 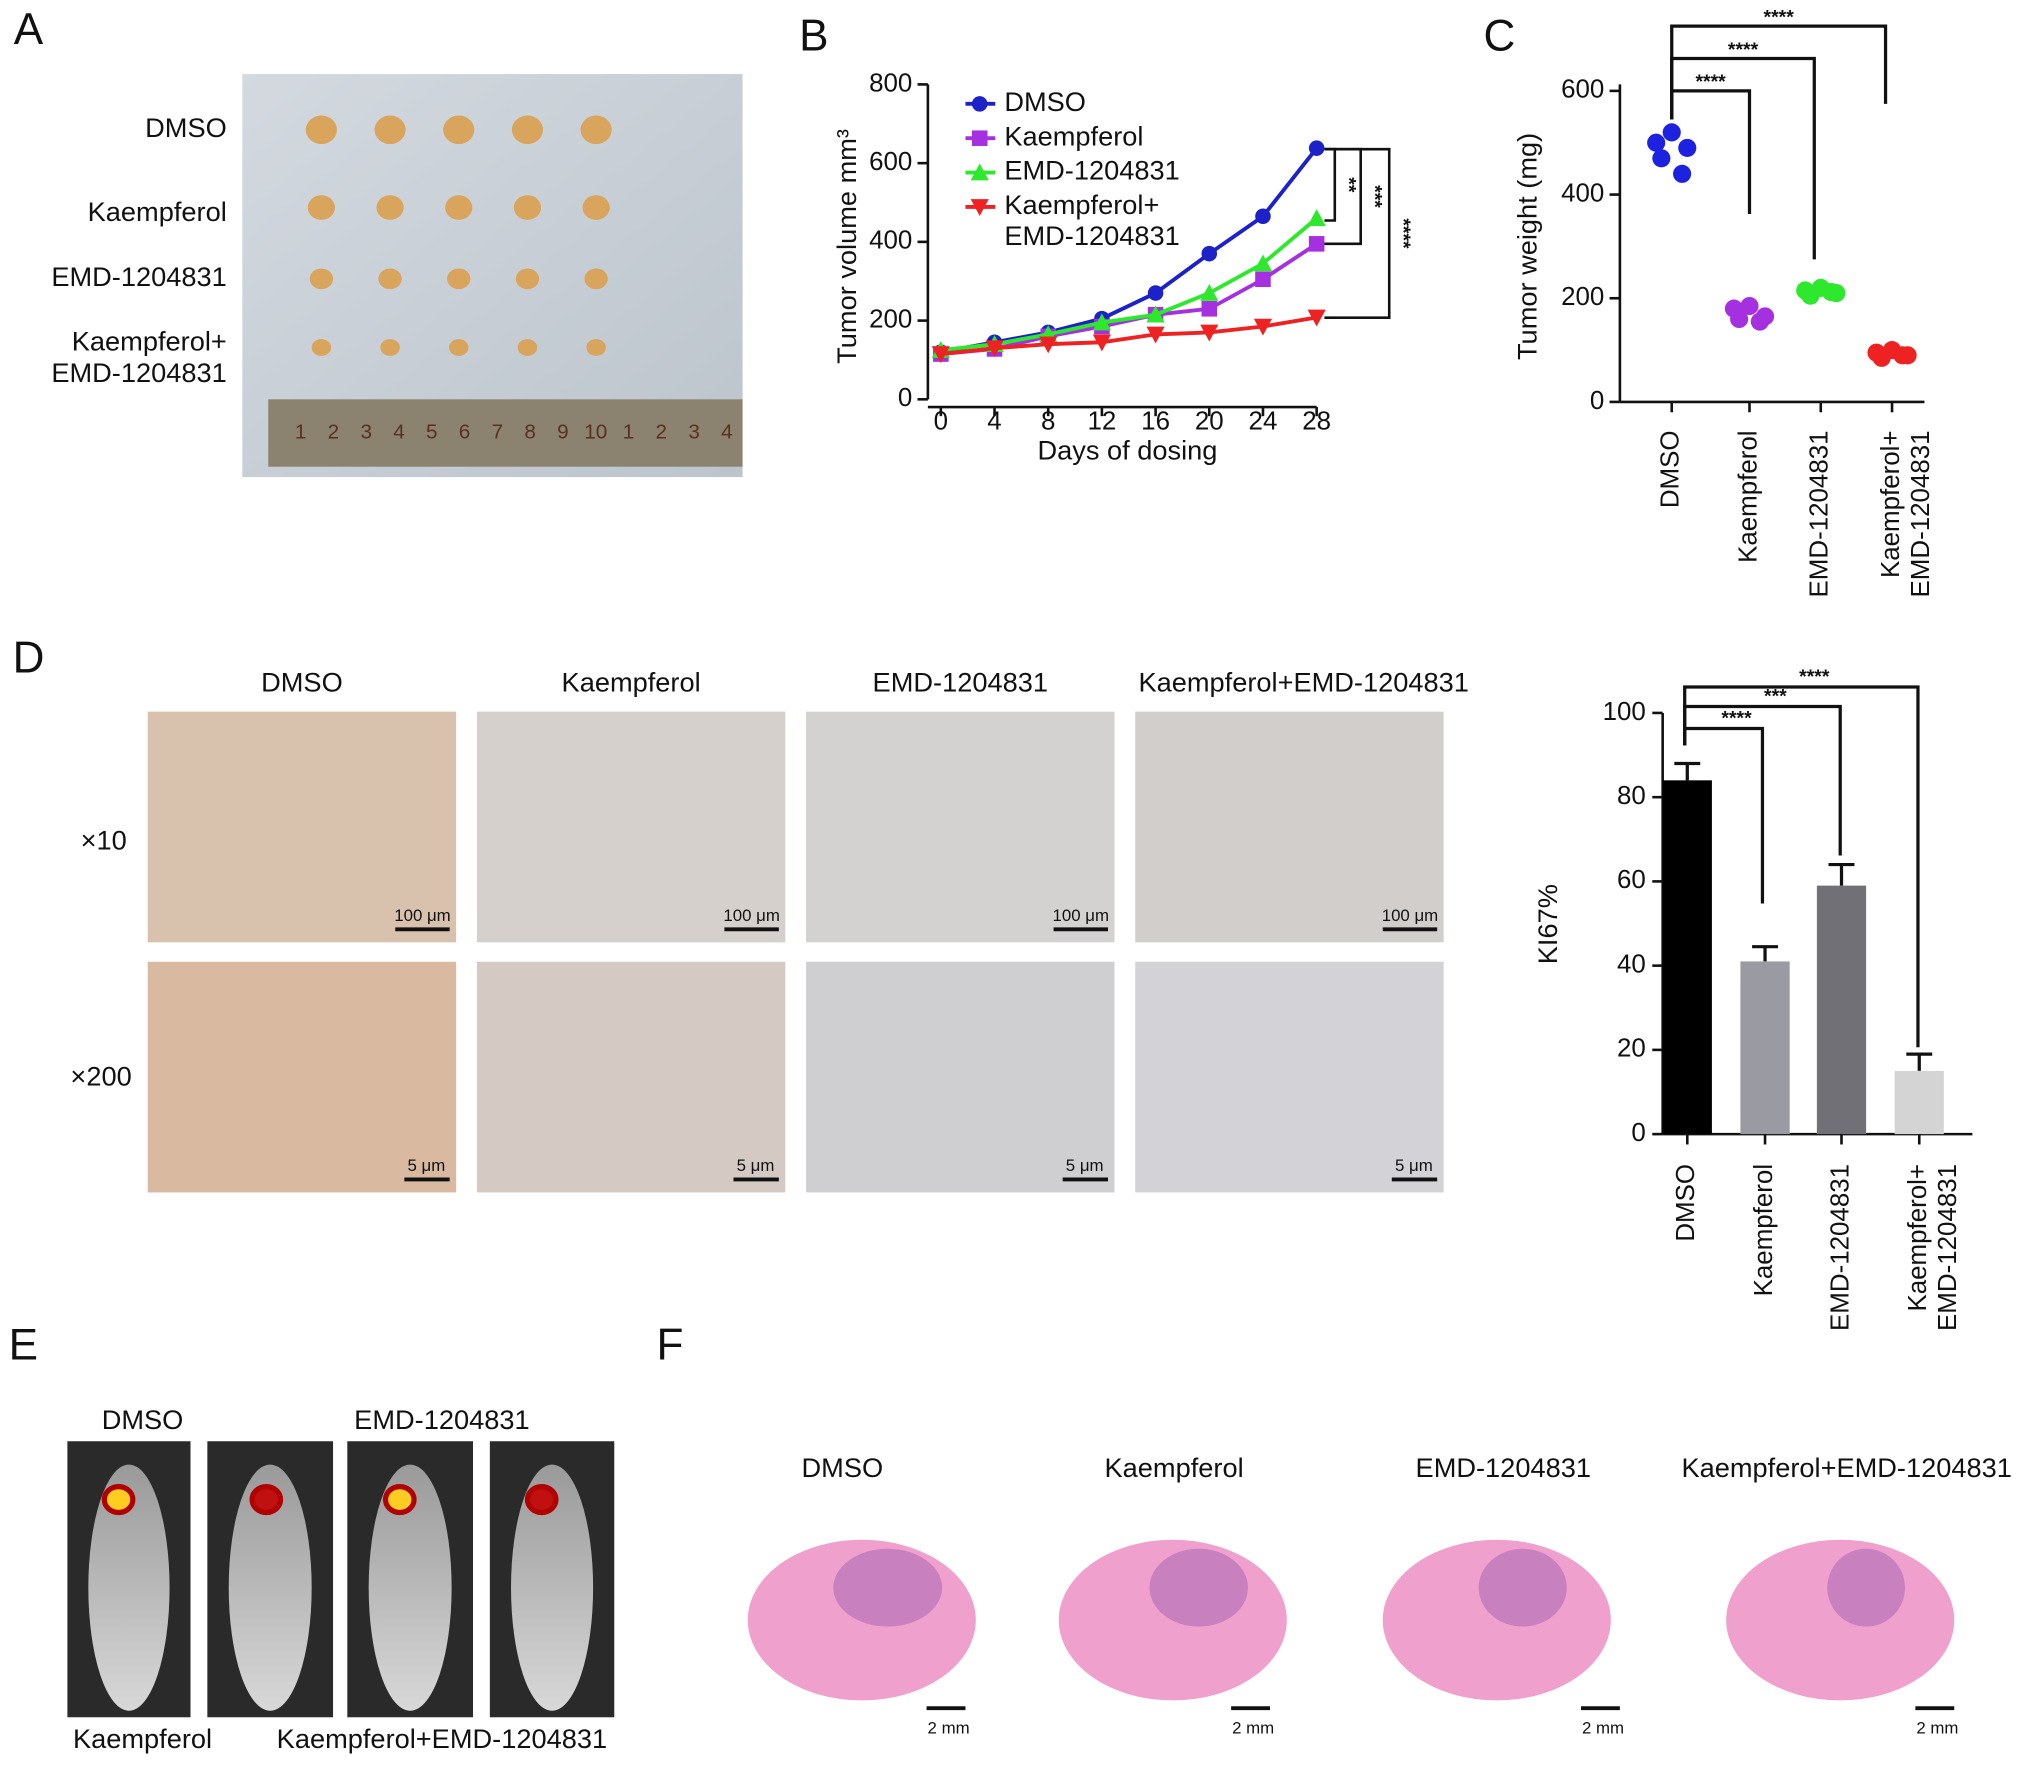 I want to click on label: 16, so click(x=1155, y=421).